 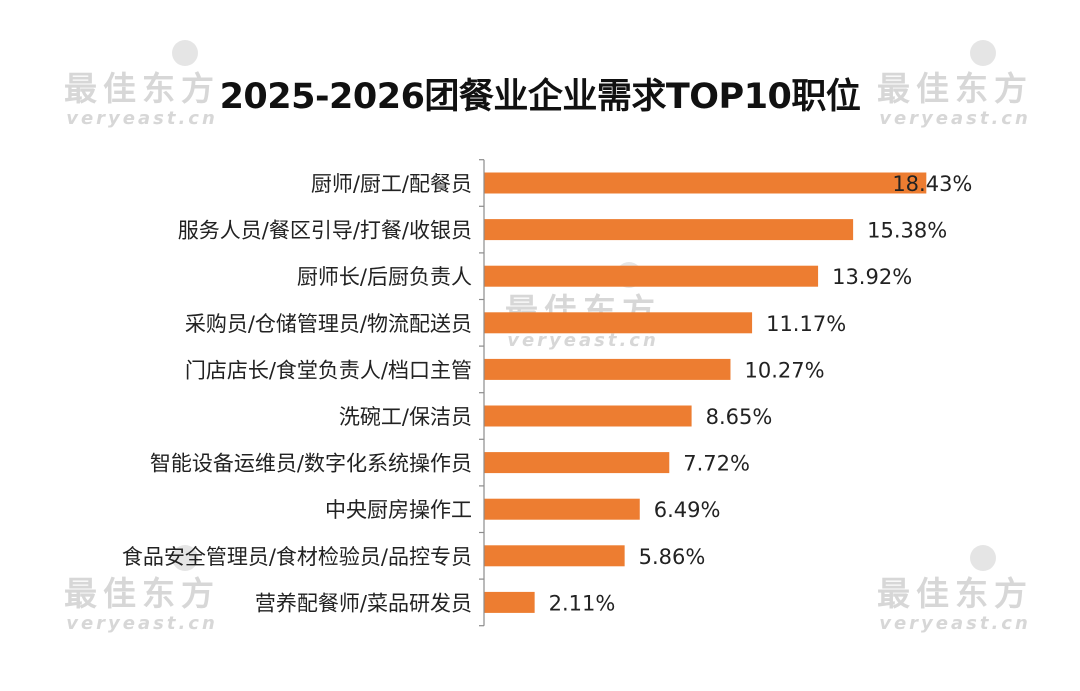 I want to click on category-label-3: 厨师长/后厨负责人, so click(x=384, y=277).